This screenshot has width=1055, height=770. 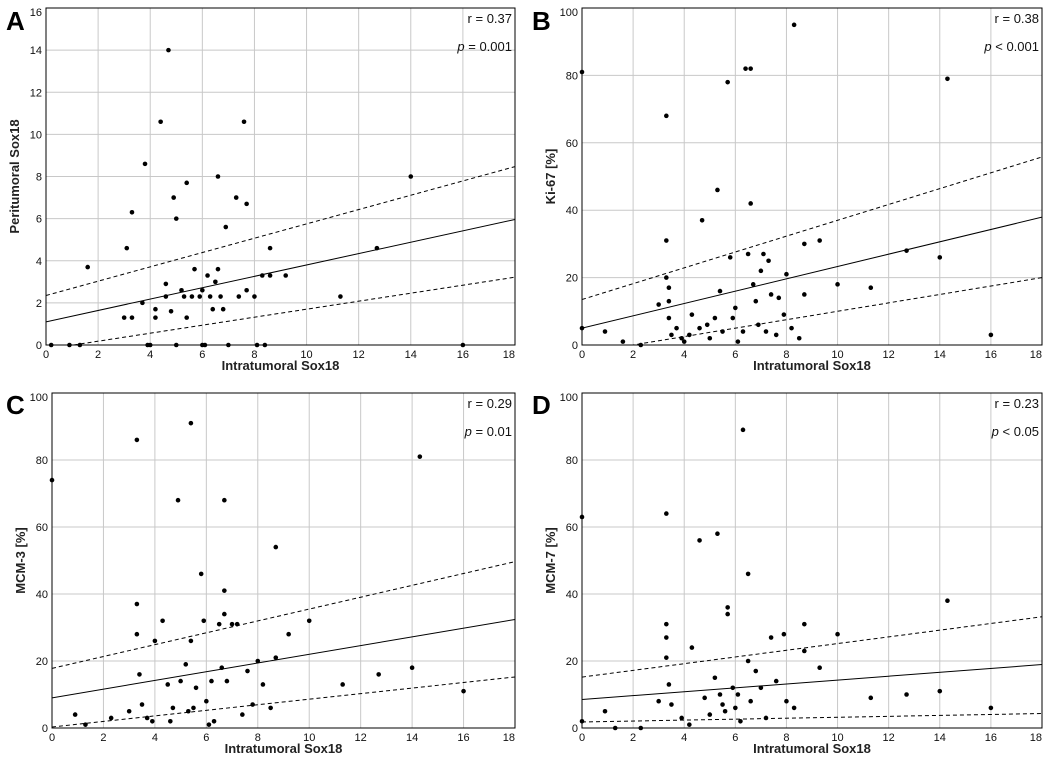 I want to click on y-tick-label: 60, so click(x=572, y=144).